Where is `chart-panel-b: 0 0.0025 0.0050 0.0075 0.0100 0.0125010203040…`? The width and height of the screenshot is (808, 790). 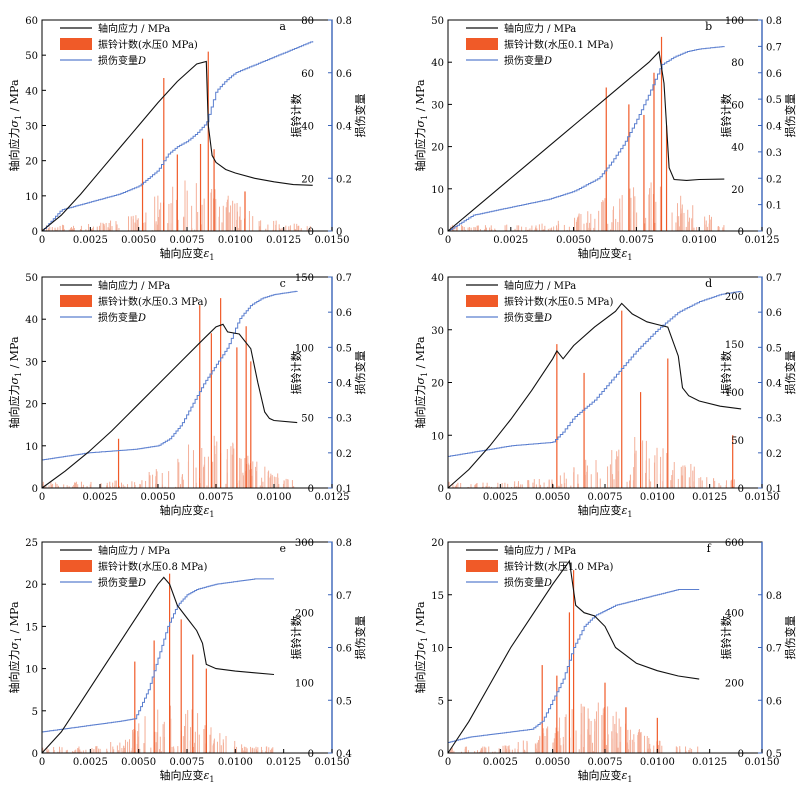 chart-panel-b: 0 0.0025 0.0050 0.0075 0.0100 0.0125010203040… is located at coordinates (605, 139).